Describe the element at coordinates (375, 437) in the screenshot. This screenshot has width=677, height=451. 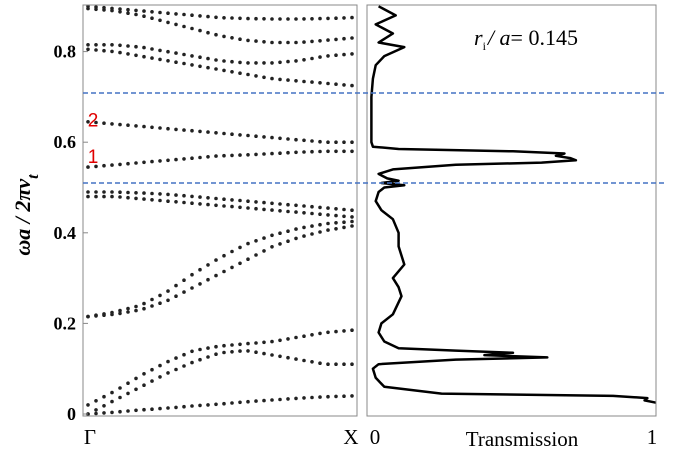
I see `x-tick-zero: 0` at that location.